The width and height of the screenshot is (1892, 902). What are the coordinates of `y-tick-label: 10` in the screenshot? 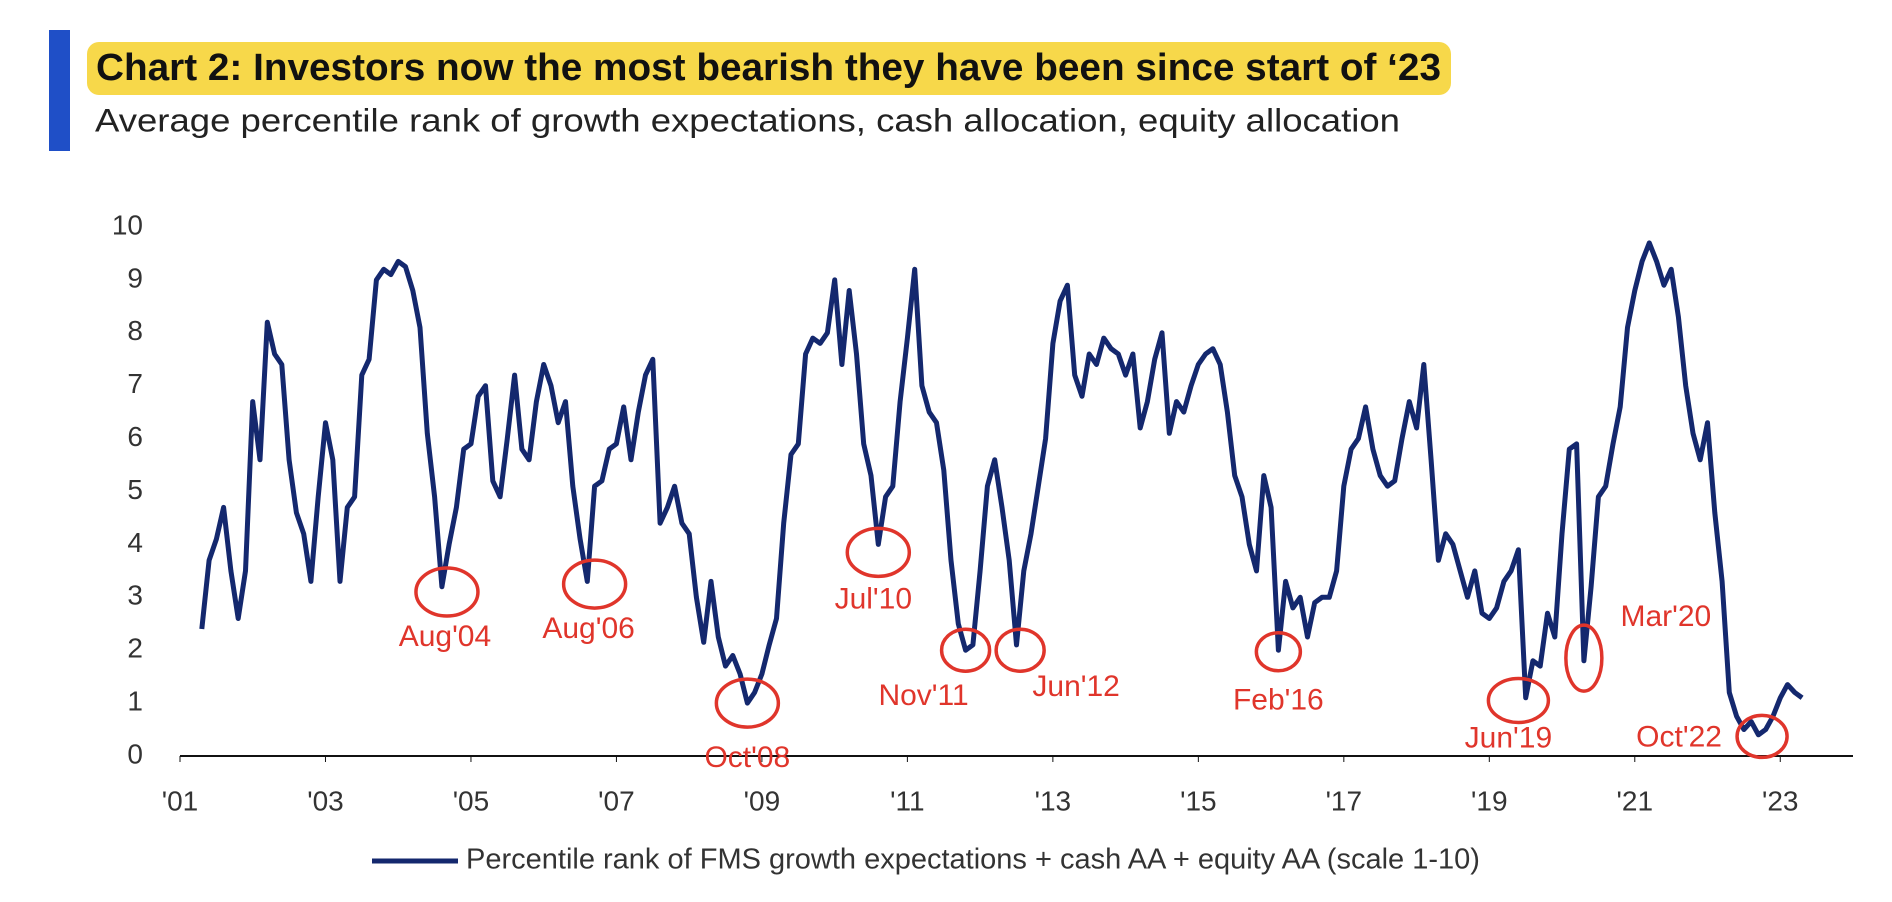 It's located at (127, 224).